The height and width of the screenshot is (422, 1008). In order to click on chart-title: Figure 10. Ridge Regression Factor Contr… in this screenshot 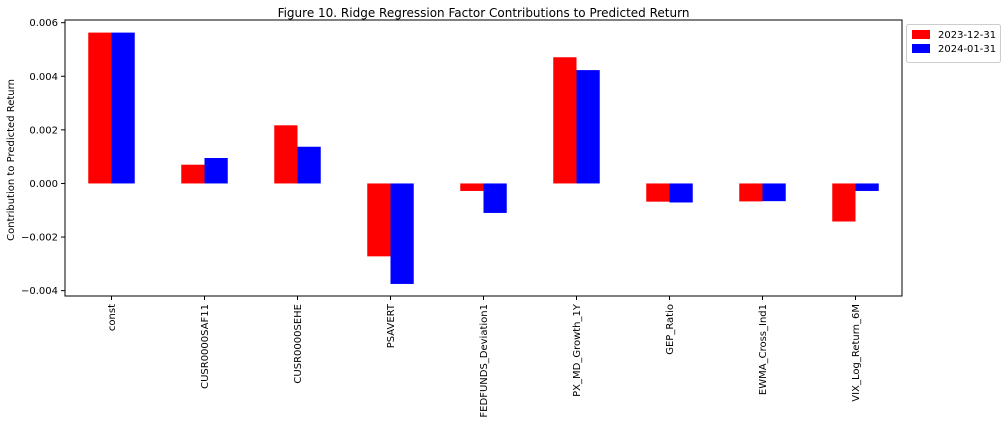, I will do `click(484, 13)`.